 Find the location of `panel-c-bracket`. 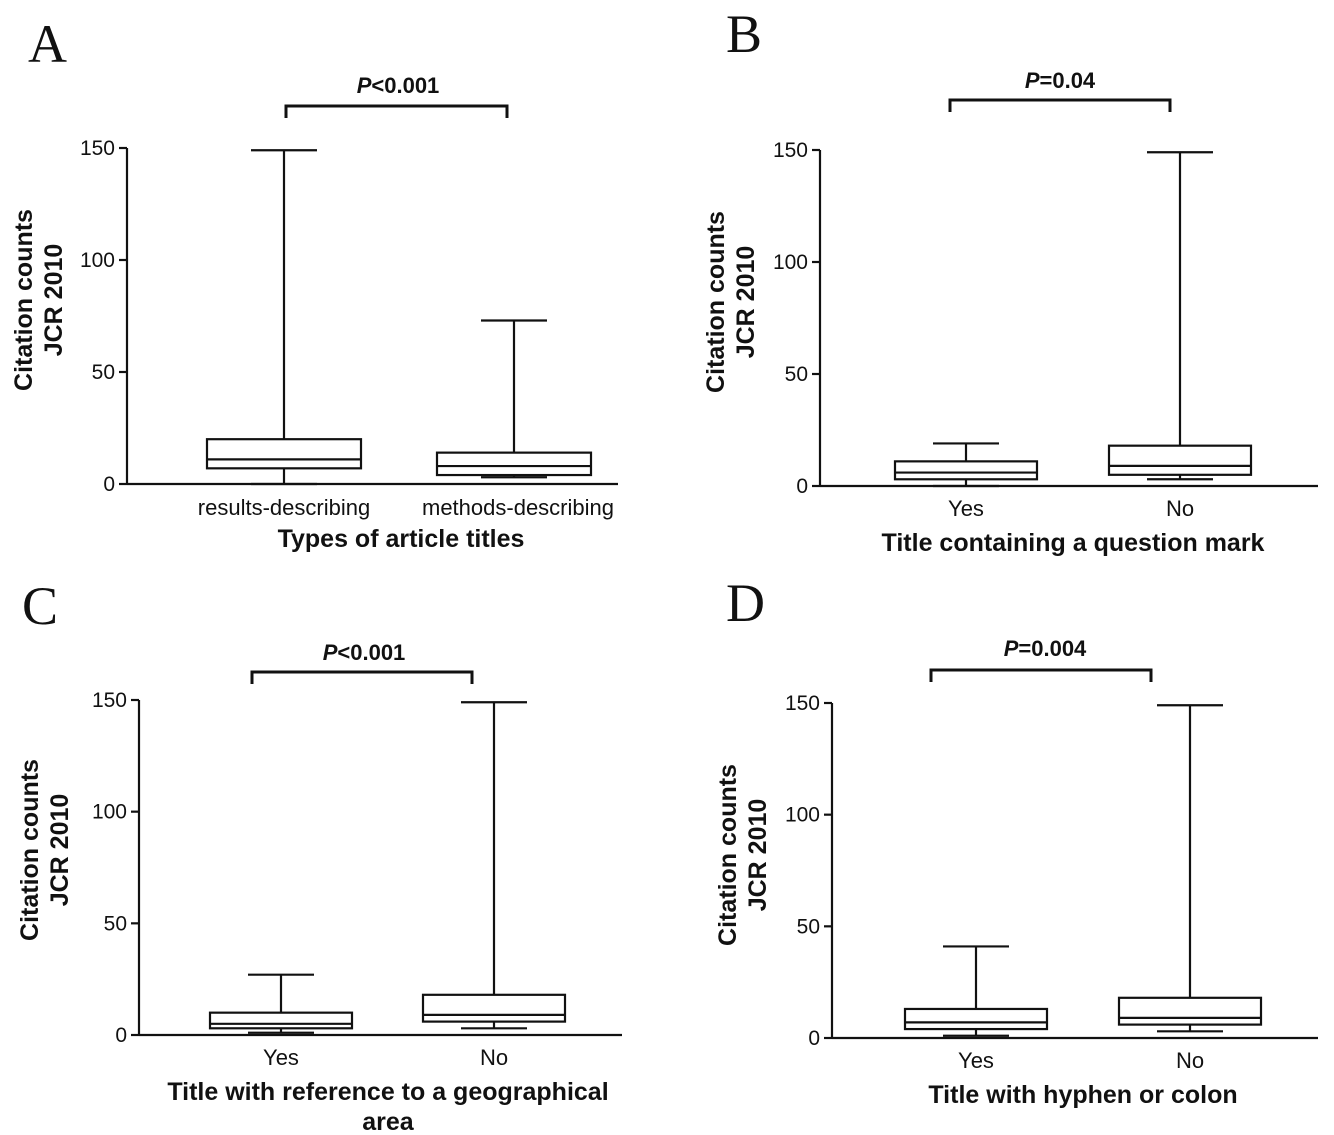

panel-c-bracket is located at coordinates (362, 677).